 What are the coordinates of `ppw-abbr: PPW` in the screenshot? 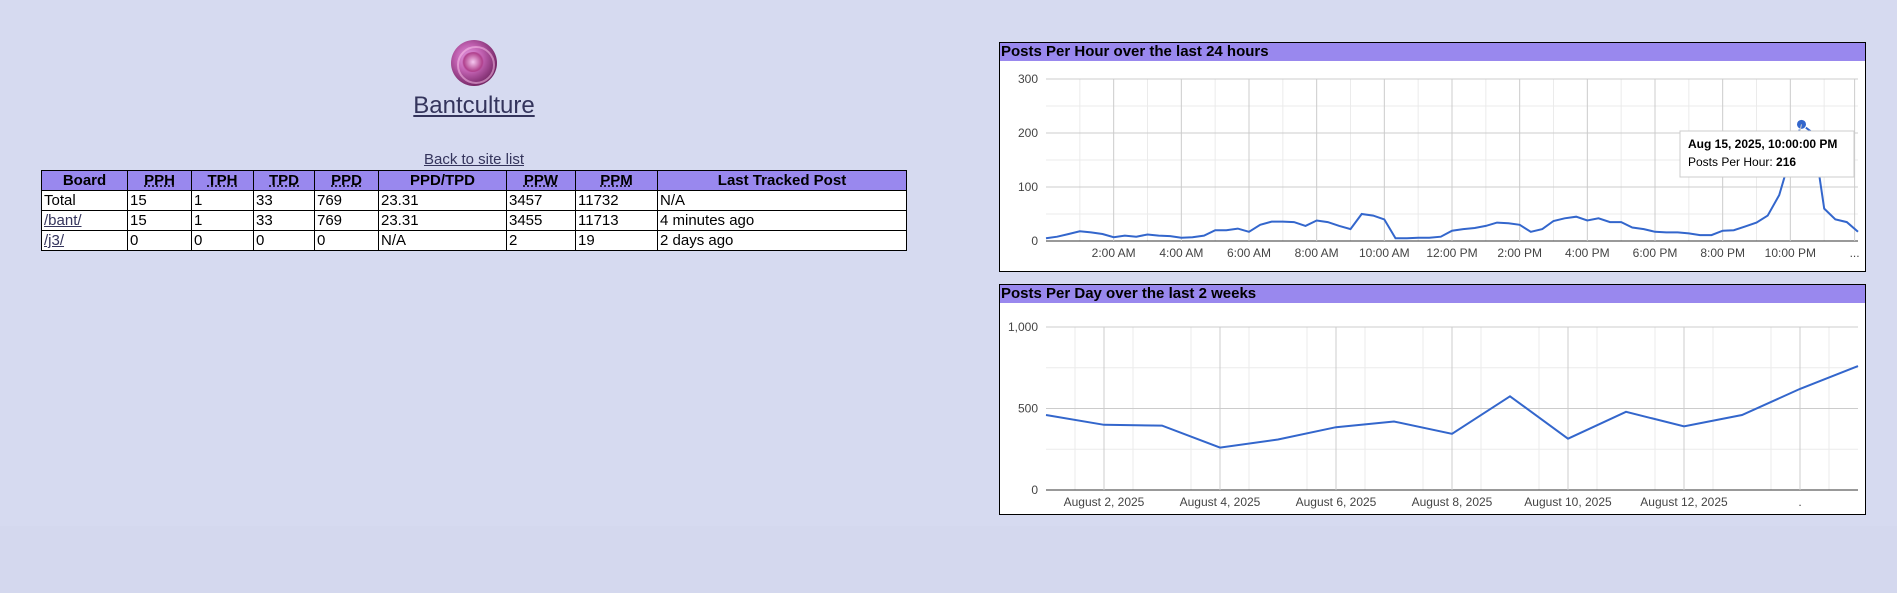 It's located at (541, 180).